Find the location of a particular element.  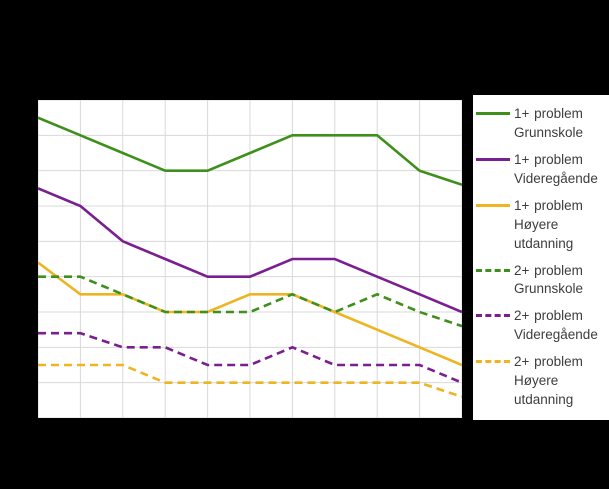

legend-label: 2+ problem Grunnskole is located at coordinates (549, 279).